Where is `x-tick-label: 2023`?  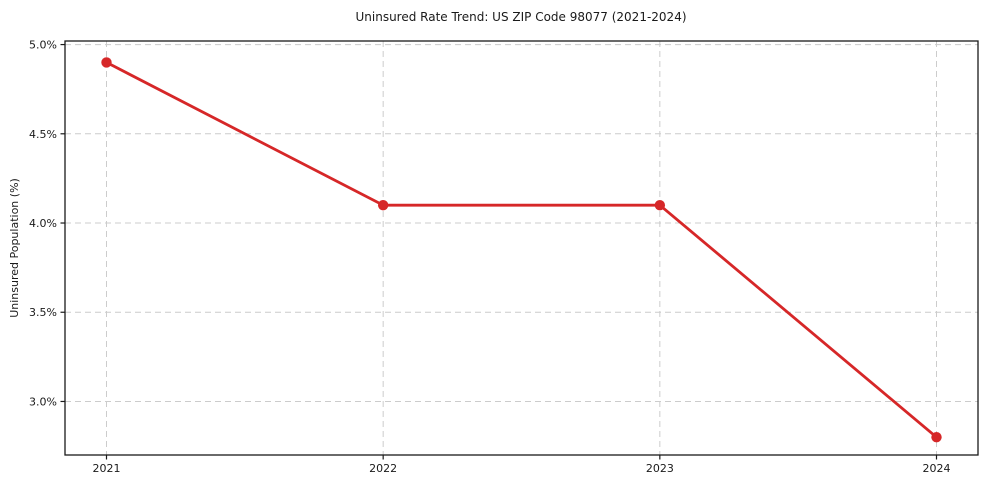 x-tick-label: 2023 is located at coordinates (660, 468).